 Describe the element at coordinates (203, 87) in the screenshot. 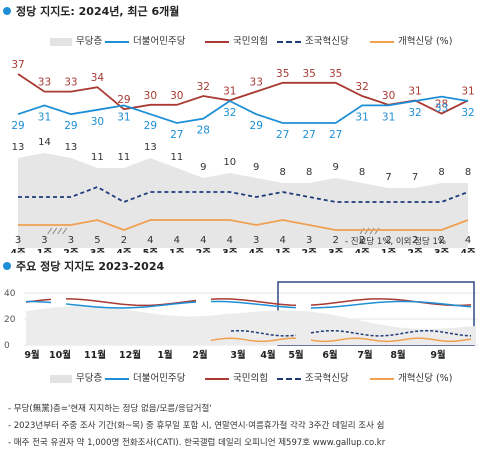

I see `data-label-국민의힘: 32` at that location.